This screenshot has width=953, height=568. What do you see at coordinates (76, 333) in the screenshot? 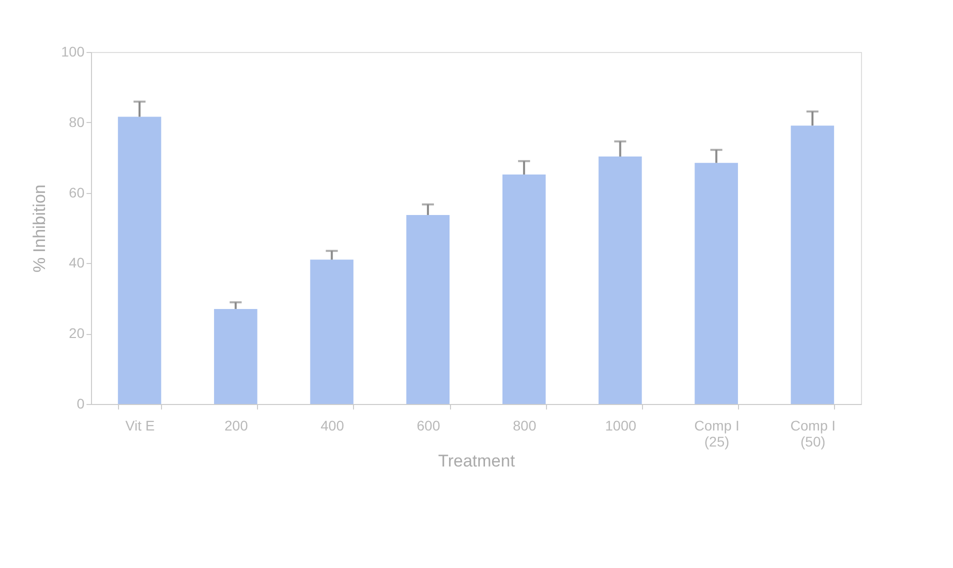
I see `y-tick-label: 20` at bounding box center [76, 333].